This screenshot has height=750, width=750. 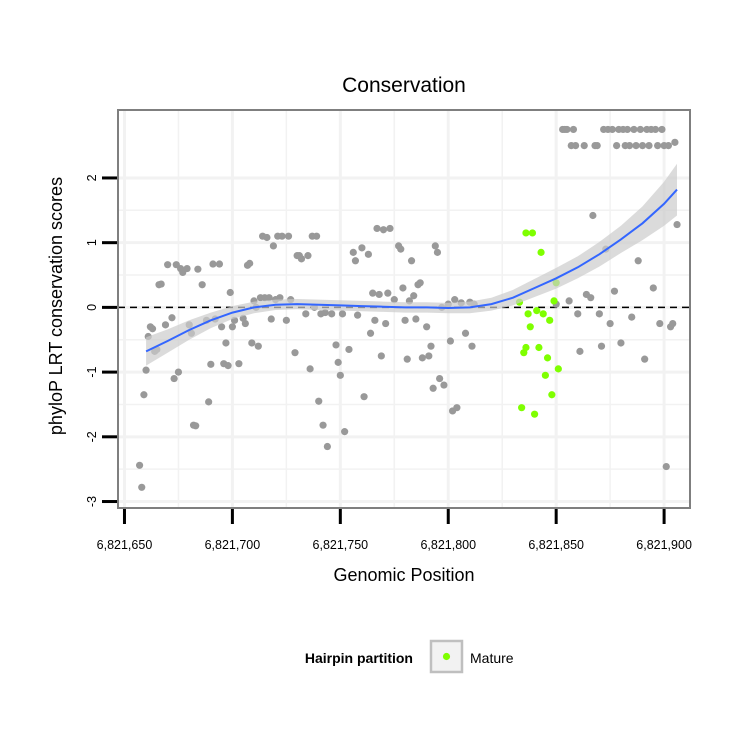 I want to click on series-mature-points, so click(x=538, y=323).